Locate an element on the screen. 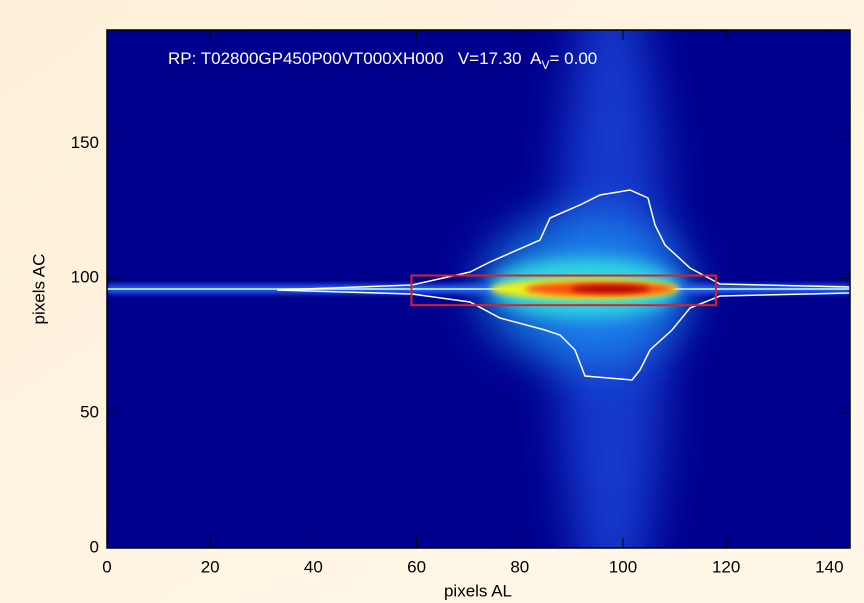 The width and height of the screenshot is (864, 603). x-tick-label: 120 is located at coordinates (726, 566).